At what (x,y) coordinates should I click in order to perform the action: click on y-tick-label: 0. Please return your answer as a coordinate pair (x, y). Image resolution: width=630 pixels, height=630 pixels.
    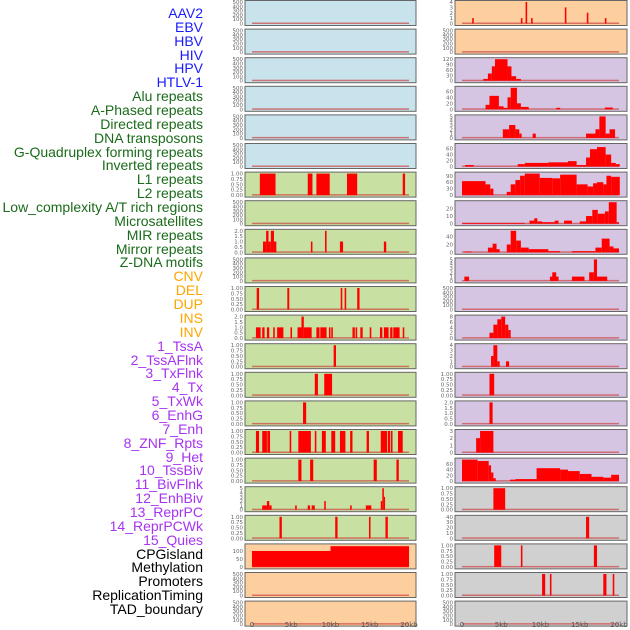
    Looking at the image, I should click on (452, 139).